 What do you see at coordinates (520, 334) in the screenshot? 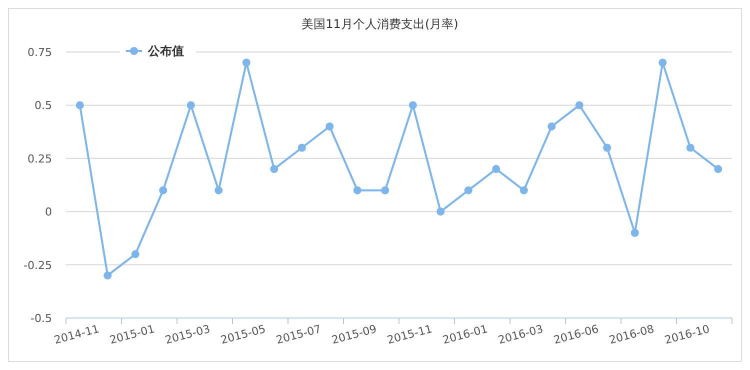
I see `x-tick-label: 2016-03` at bounding box center [520, 334].